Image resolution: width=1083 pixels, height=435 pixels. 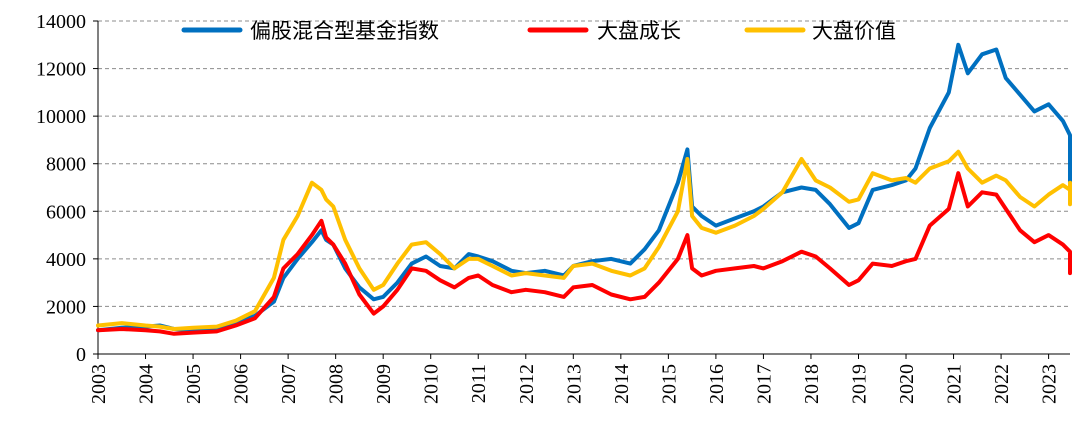 I want to click on x-tick-label: 2011, so click(x=479, y=383).